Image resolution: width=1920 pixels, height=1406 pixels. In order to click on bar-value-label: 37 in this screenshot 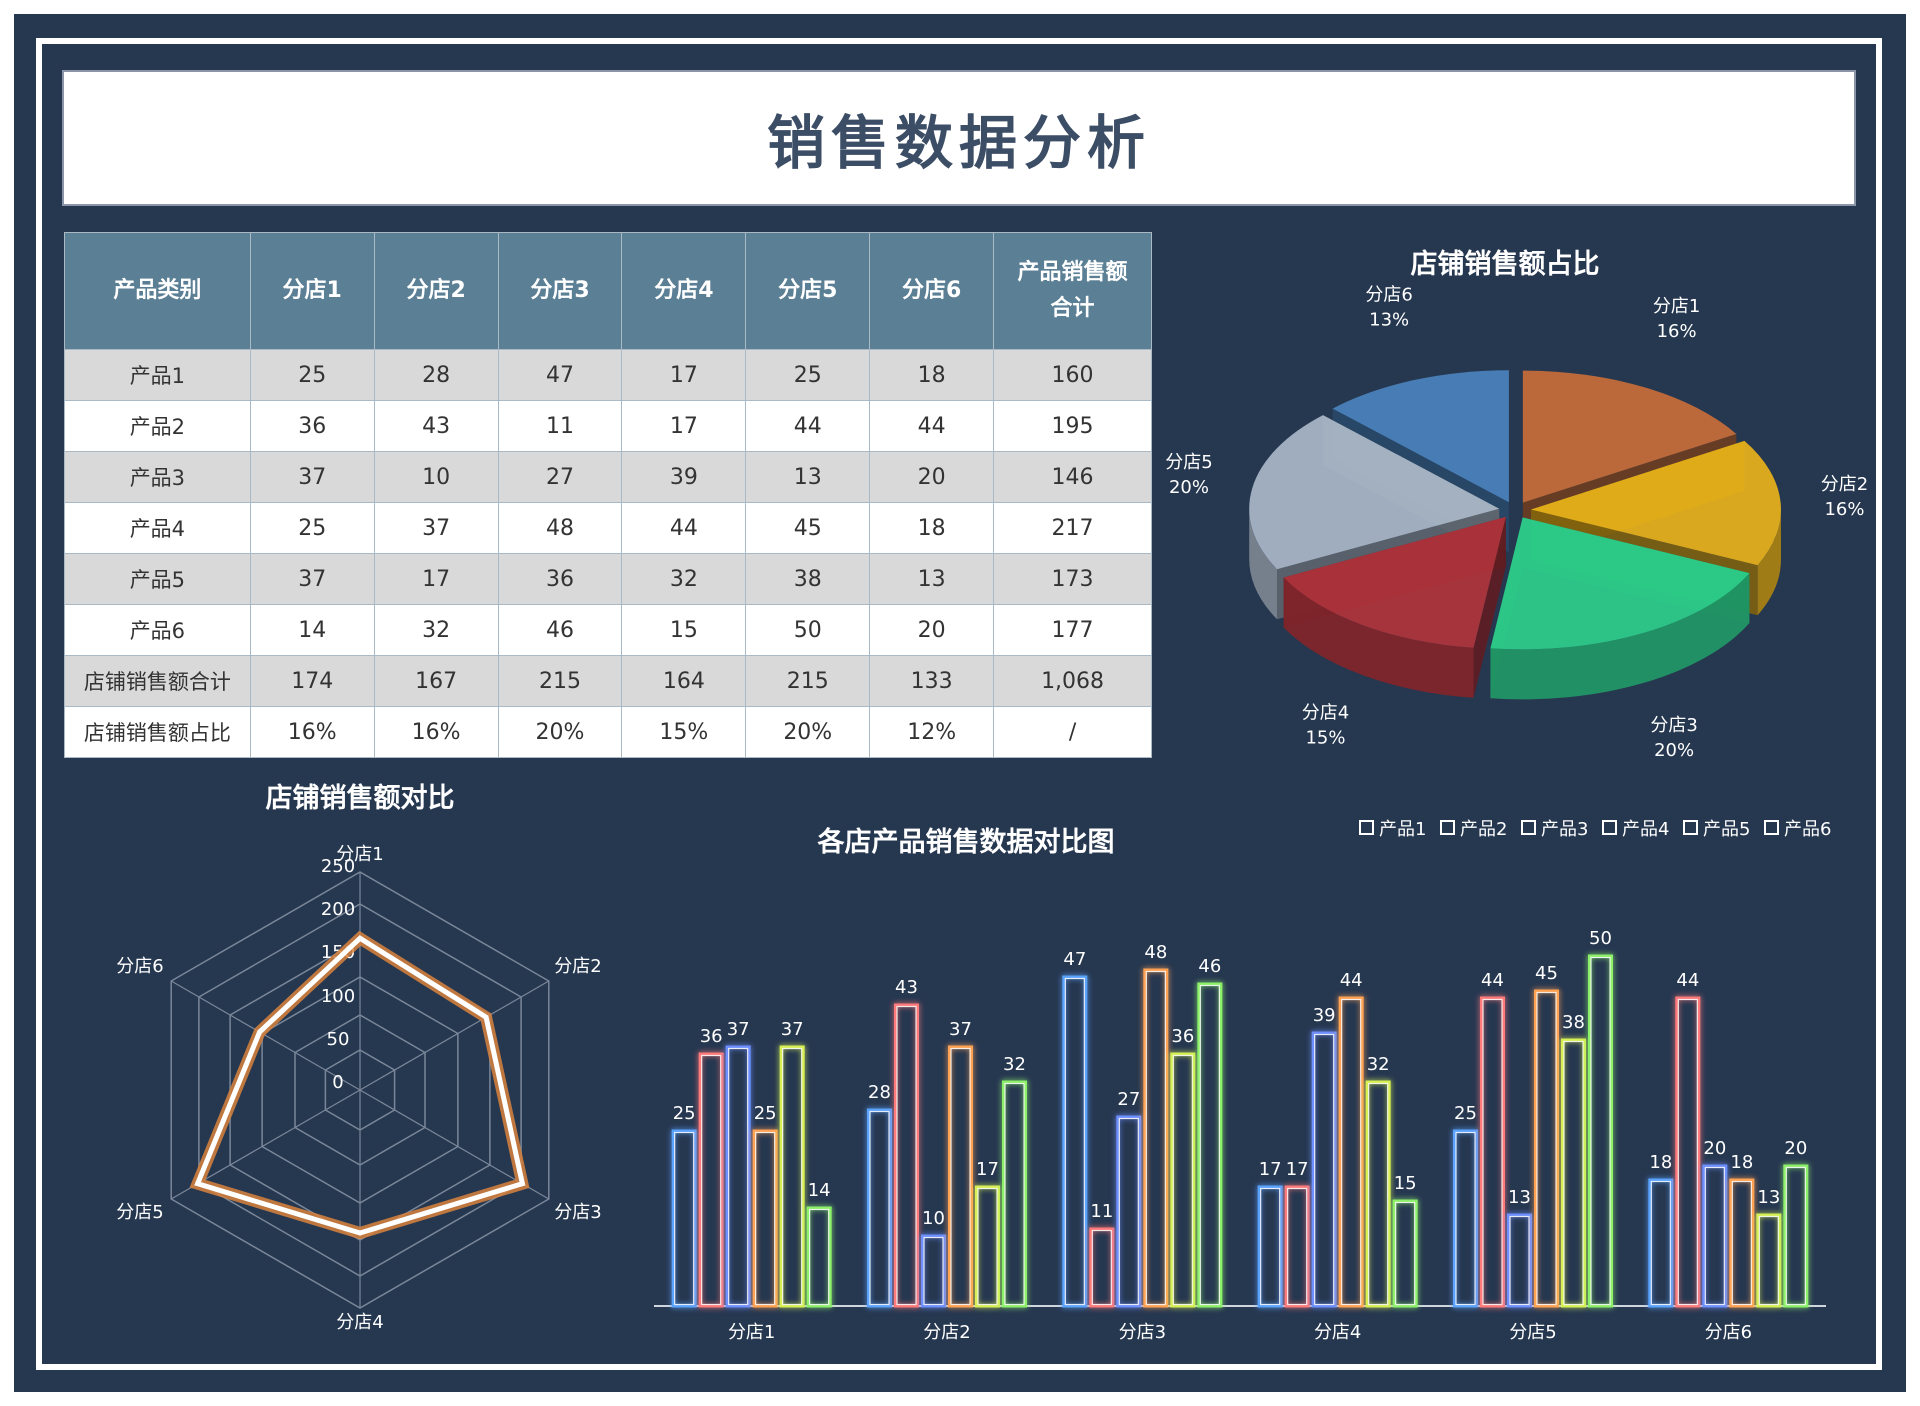, I will do `click(960, 1029)`.